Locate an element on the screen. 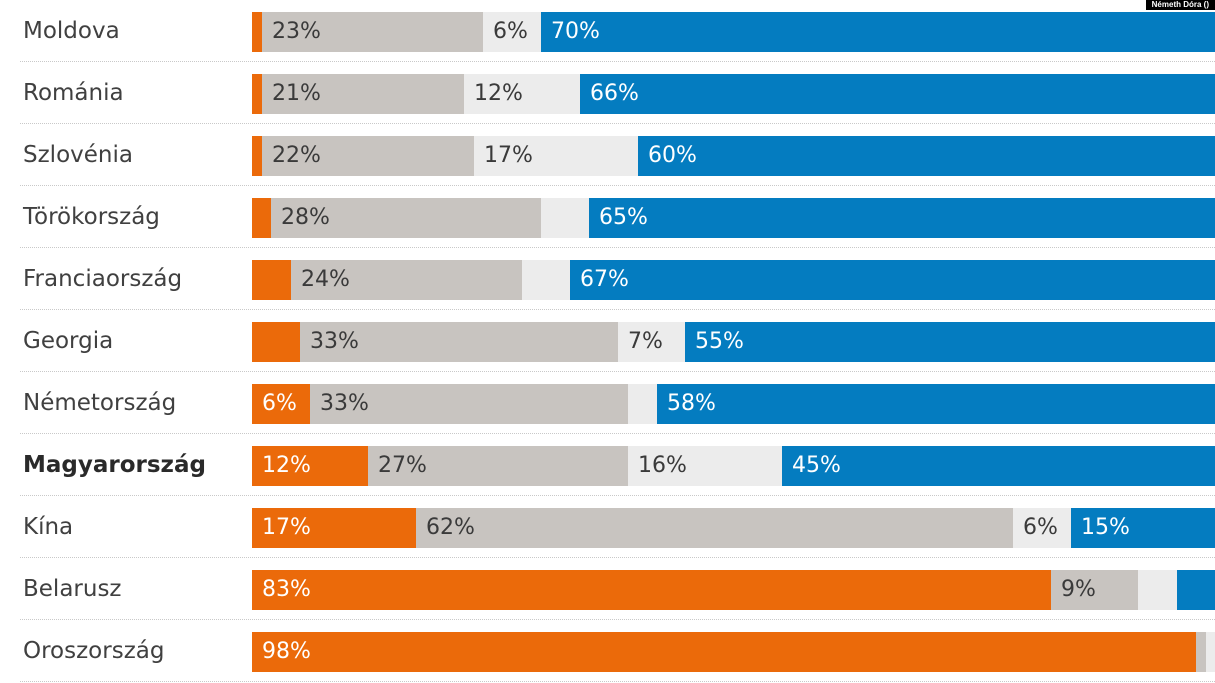 Image resolution: width=1215 pixels, height=683 pixels. bar-row: Románia 21% 12% 66% is located at coordinates (607, 93).